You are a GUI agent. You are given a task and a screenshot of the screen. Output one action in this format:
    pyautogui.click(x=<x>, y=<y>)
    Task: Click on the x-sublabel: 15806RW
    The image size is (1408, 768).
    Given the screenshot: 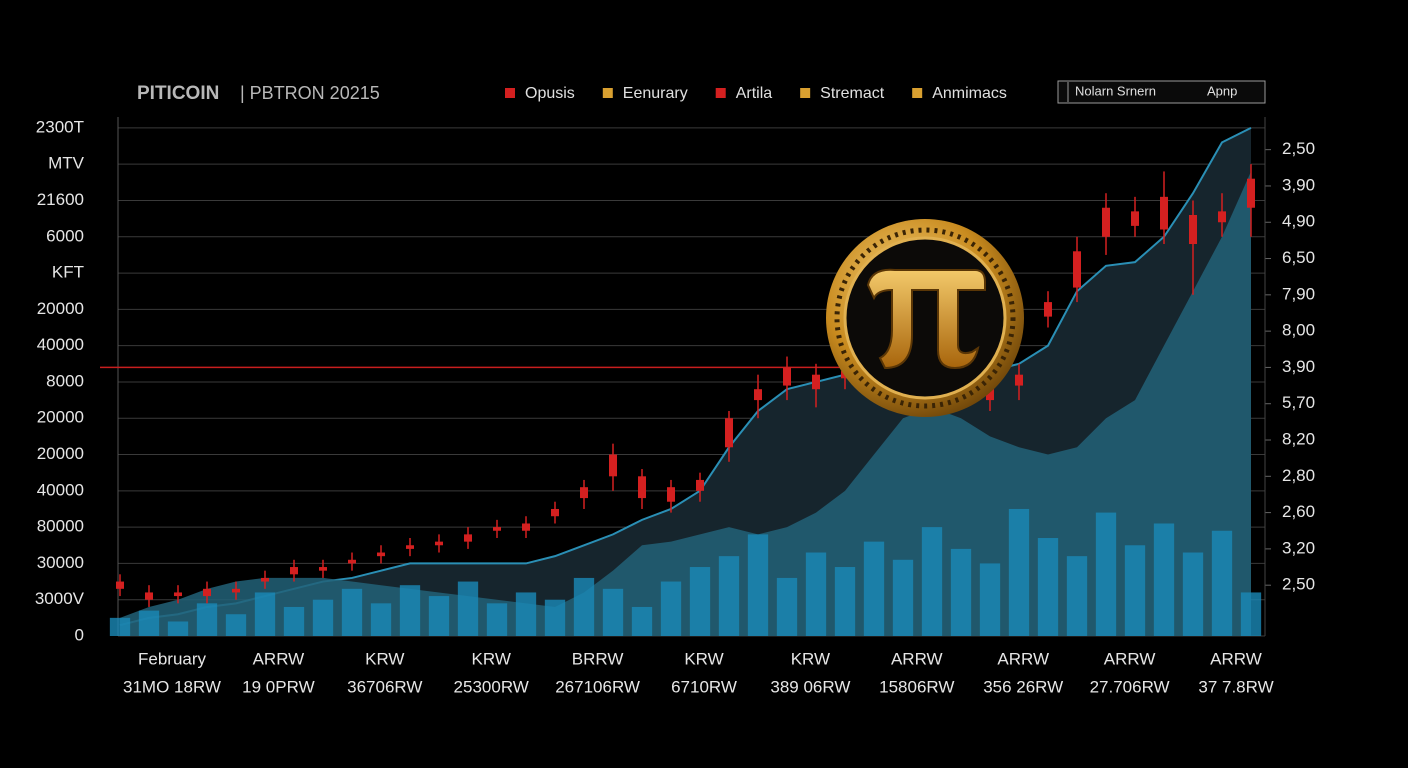 What is the action you would take?
    pyautogui.click(x=916, y=686)
    